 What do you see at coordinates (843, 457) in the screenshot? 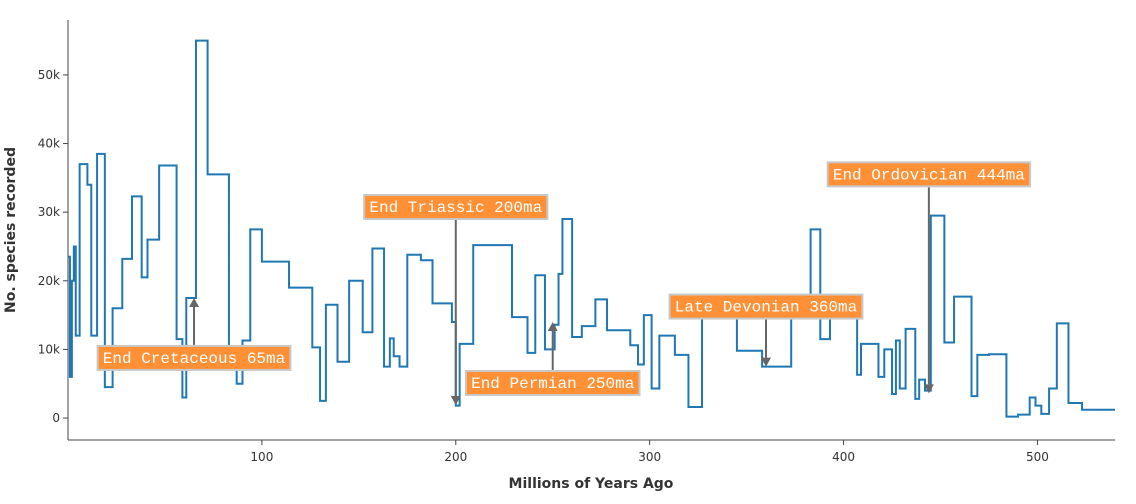
I see `x-tick-label: 400` at bounding box center [843, 457].